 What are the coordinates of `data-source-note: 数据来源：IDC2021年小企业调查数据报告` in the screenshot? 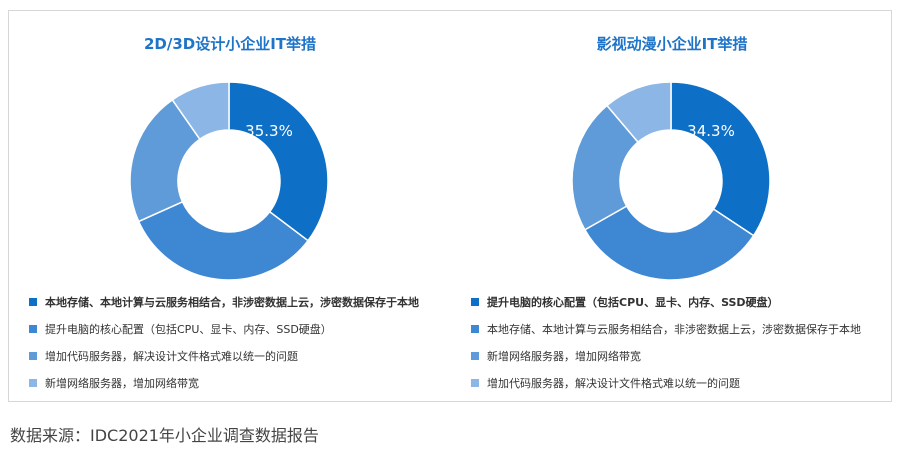 It's located at (164, 435).